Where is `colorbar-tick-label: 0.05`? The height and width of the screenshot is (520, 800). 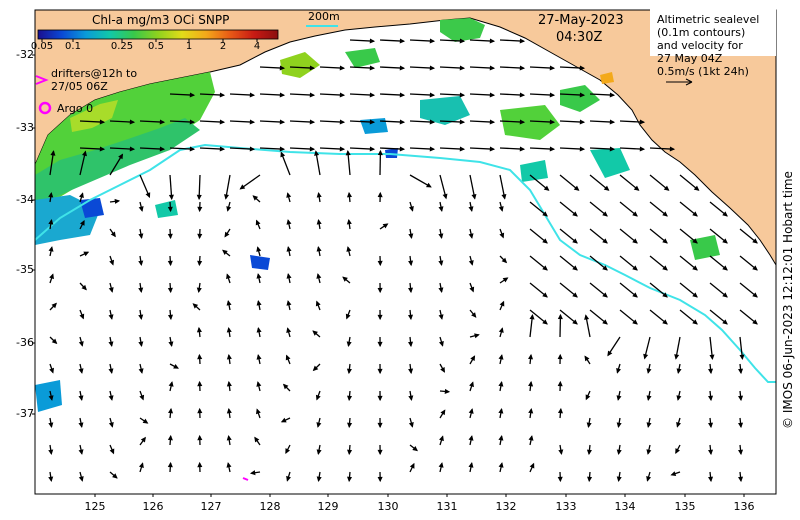
colorbar-tick-label: 0.05 is located at coordinates (42, 46).